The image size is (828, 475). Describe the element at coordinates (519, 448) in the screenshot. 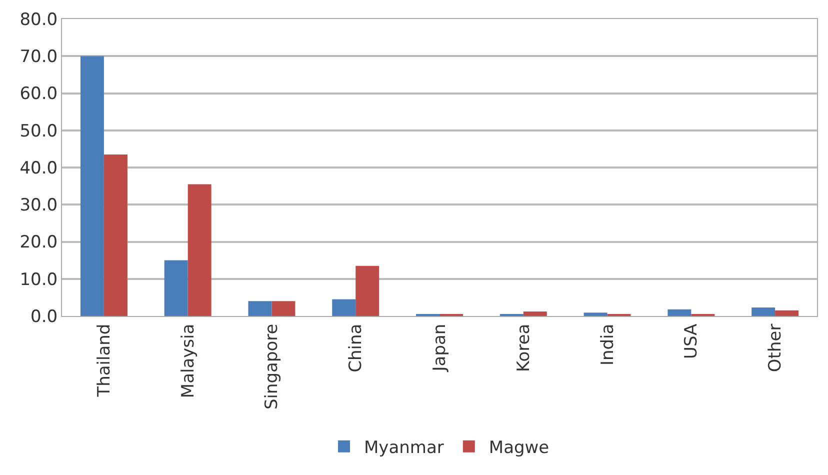

I see `legend-label: Magwe` at that location.